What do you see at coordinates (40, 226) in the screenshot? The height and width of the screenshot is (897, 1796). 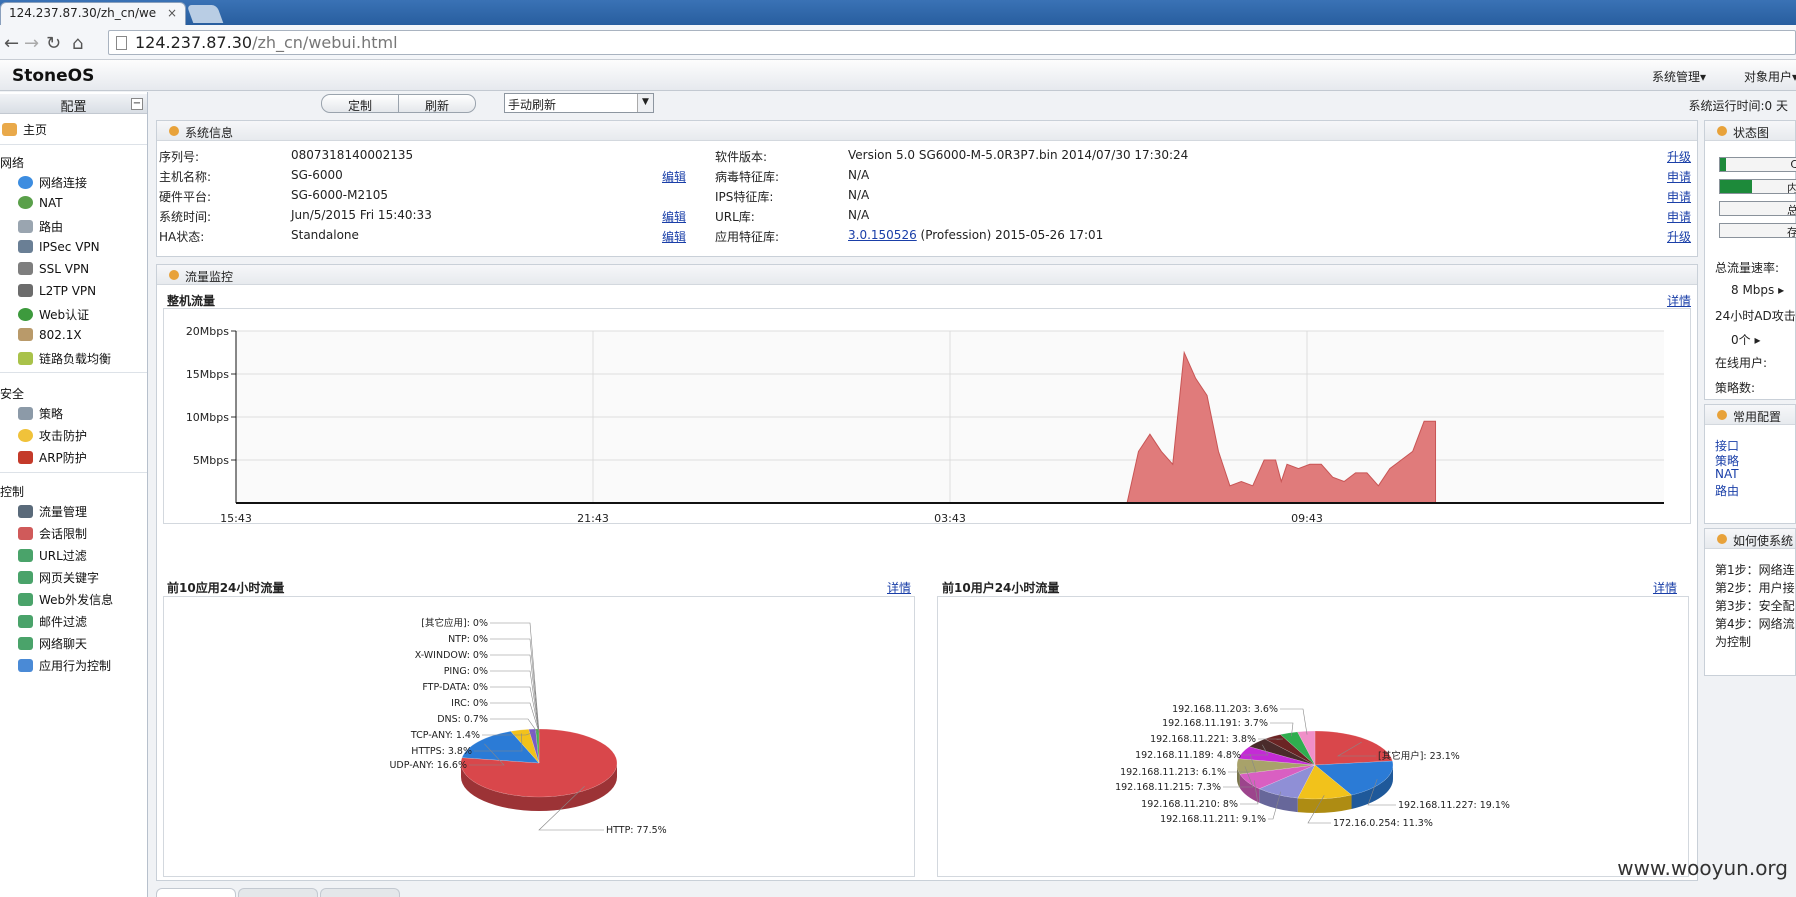 I see `sidebar-item-route: 路由` at bounding box center [40, 226].